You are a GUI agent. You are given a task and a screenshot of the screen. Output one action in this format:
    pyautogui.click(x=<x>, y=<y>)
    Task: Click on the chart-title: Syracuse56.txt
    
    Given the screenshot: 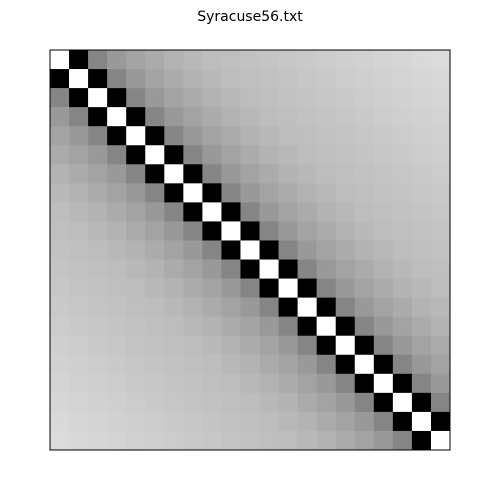 What is the action you would take?
    pyautogui.click(x=250, y=17)
    